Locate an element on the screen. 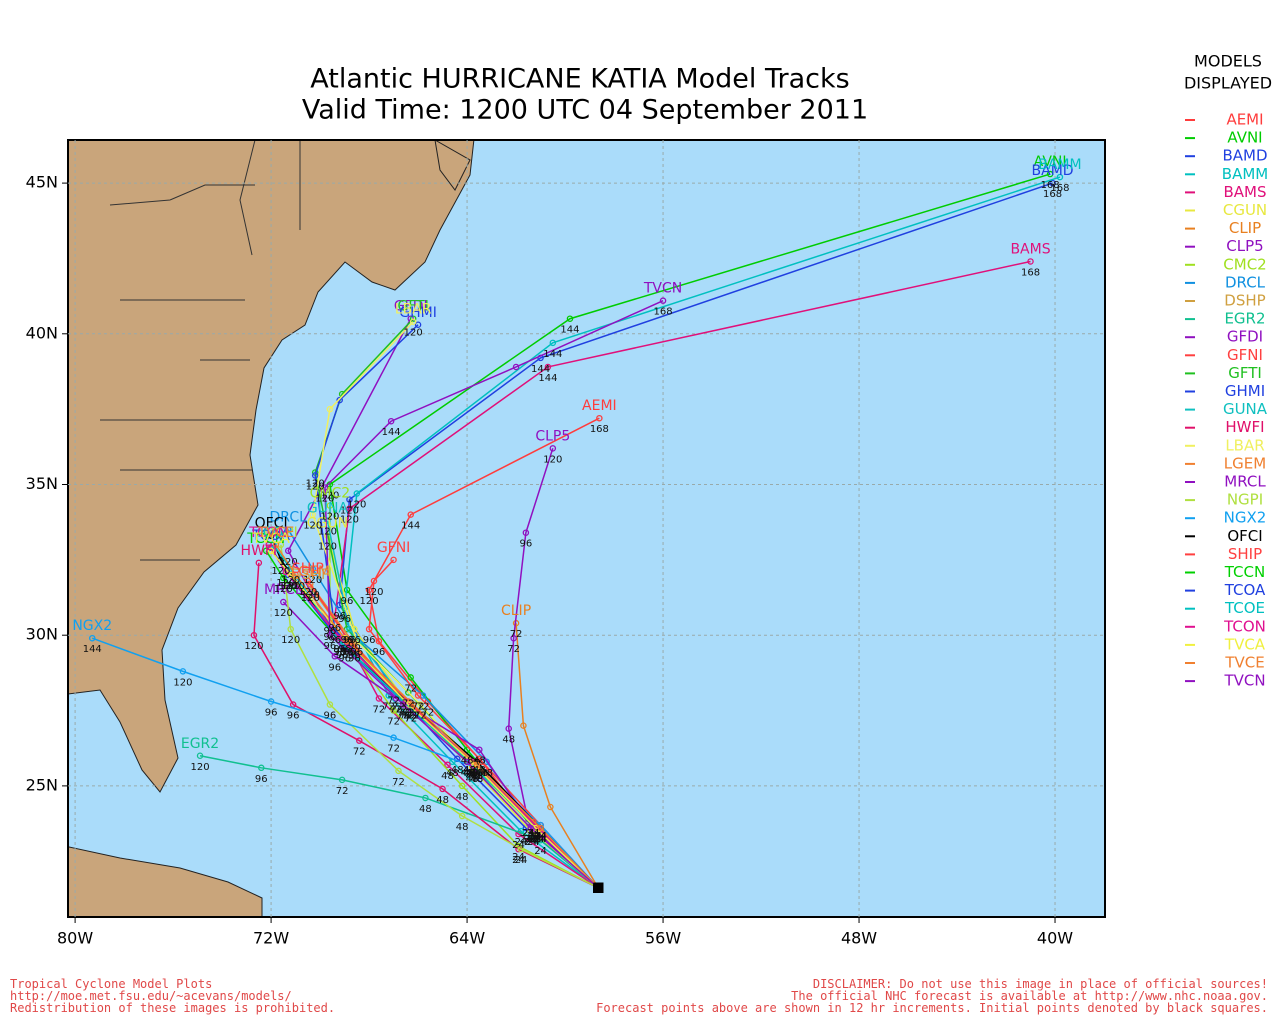  legend-label: CMC2 is located at coordinates (1244, 264).